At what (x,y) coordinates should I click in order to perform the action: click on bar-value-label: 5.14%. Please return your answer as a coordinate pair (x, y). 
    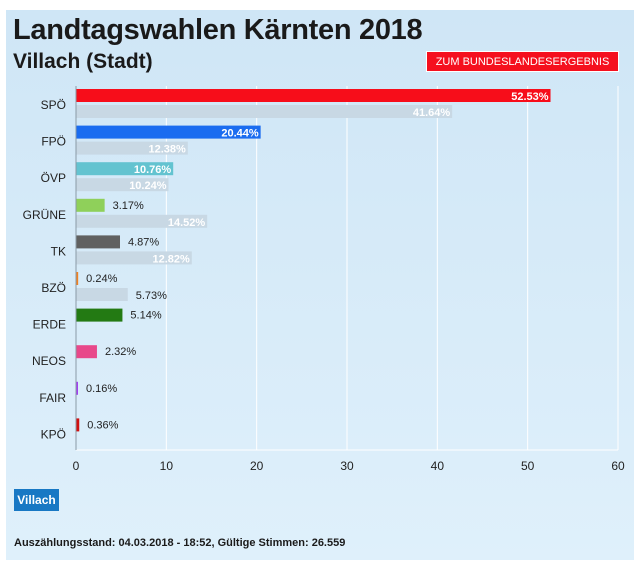
    Looking at the image, I should click on (145, 316).